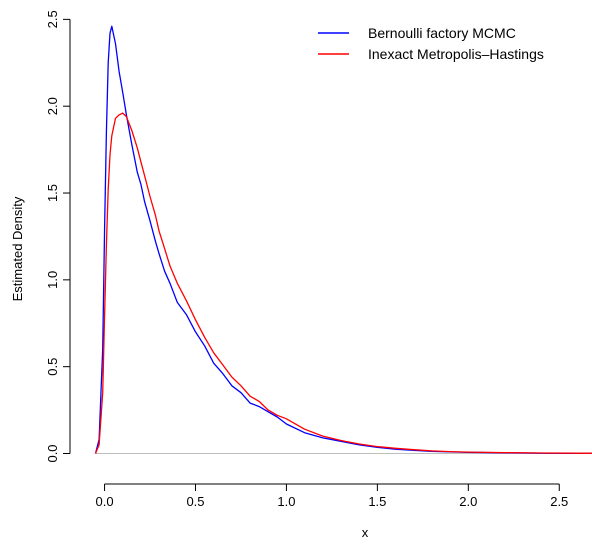  Describe the element at coordinates (17, 248) in the screenshot. I see `y-axis-title: Estimated Density` at that location.